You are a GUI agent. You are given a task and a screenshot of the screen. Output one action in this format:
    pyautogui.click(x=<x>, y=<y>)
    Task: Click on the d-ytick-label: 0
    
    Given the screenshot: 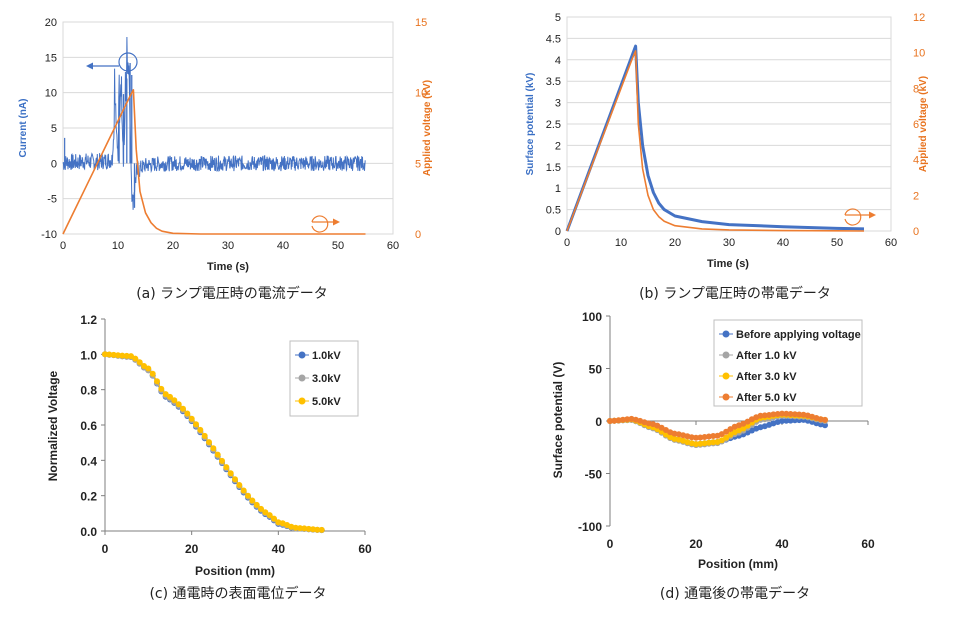 What is the action you would take?
    pyautogui.click(x=598, y=422)
    